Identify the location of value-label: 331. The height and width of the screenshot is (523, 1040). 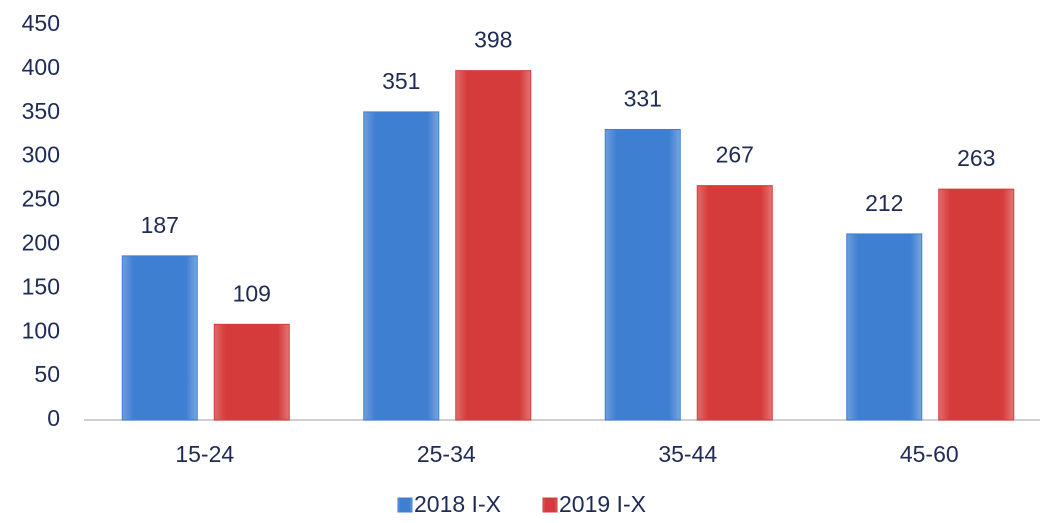
(643, 99).